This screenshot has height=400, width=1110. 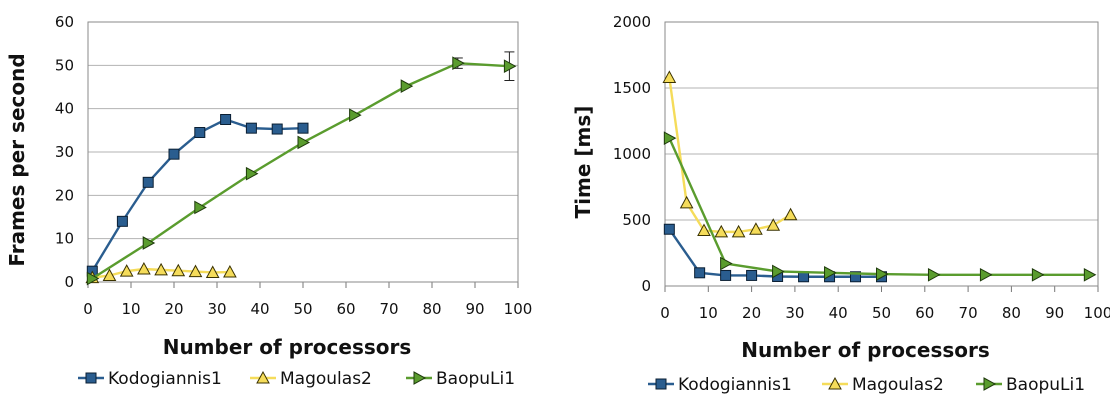 I want to click on y-tick-label: 50, so click(x=64, y=65).